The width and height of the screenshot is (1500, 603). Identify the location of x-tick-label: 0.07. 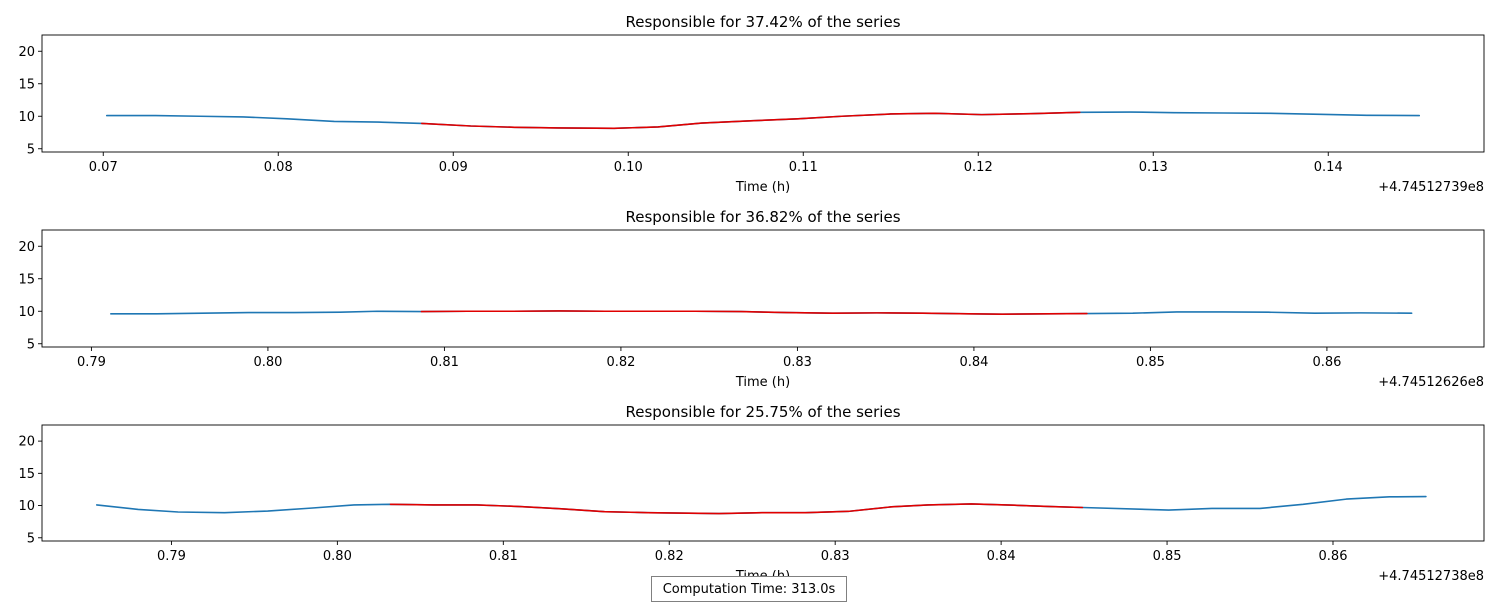
(103, 167).